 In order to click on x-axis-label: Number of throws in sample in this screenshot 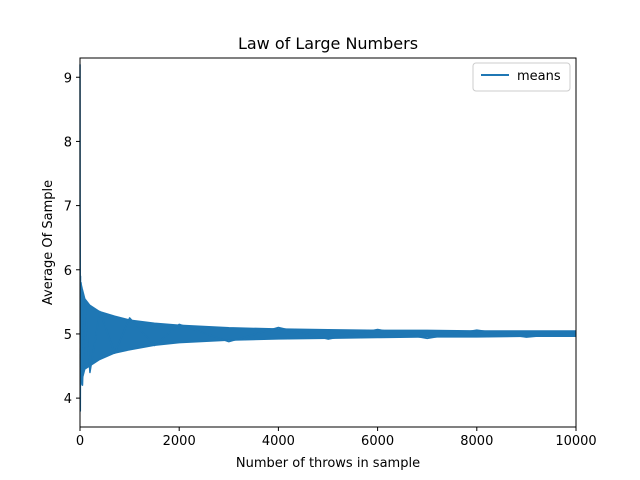, I will do `click(328, 463)`.